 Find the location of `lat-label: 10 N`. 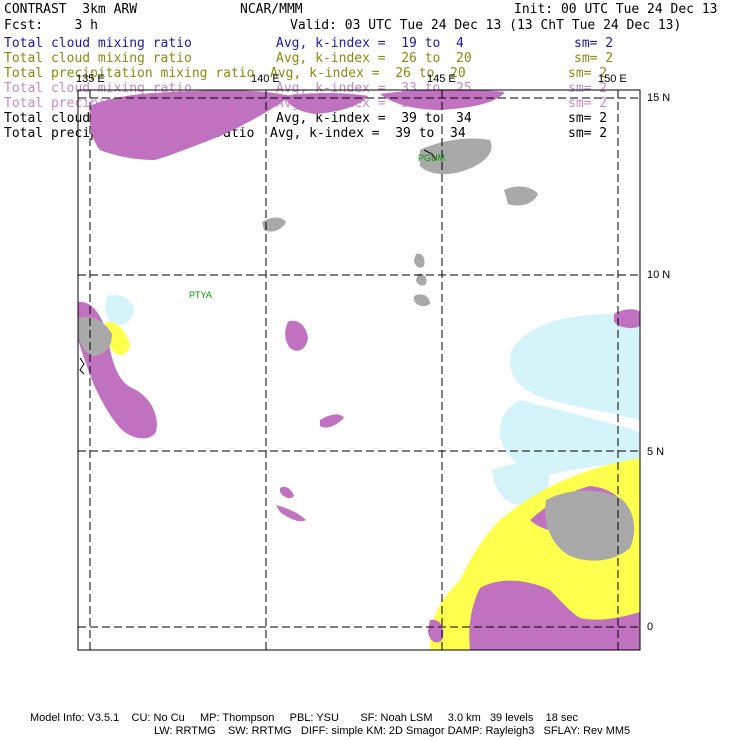

lat-label: 10 N is located at coordinates (659, 275).